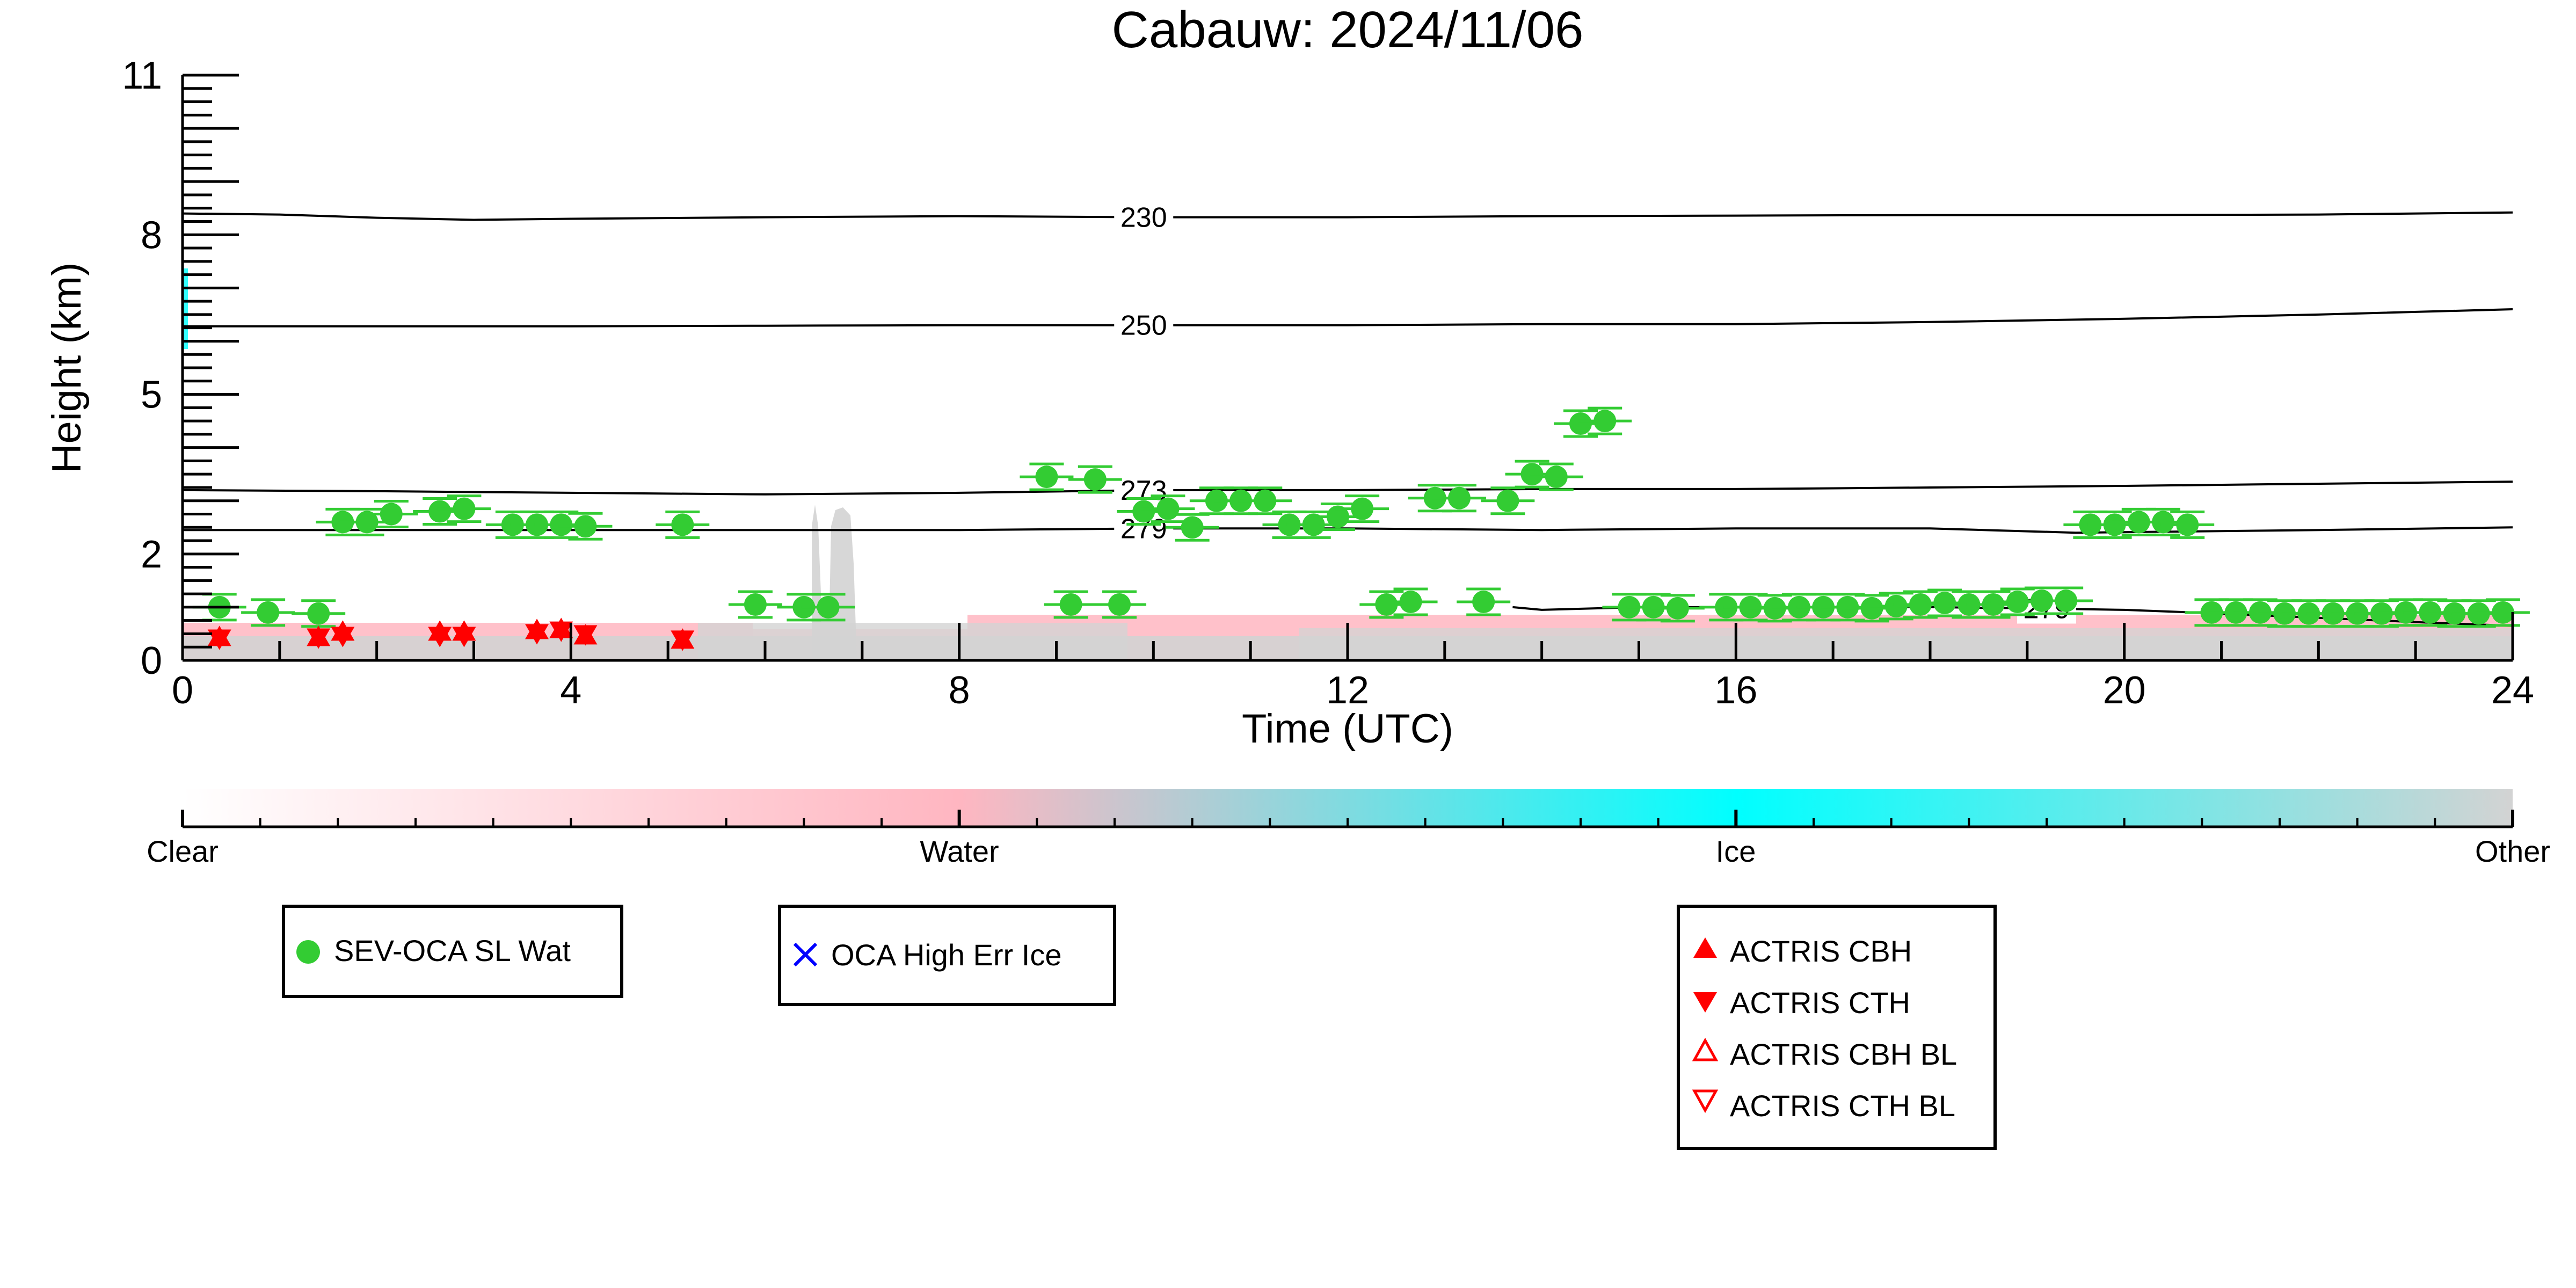  I want to click on ice-cloud-patch, so click(185, 308).